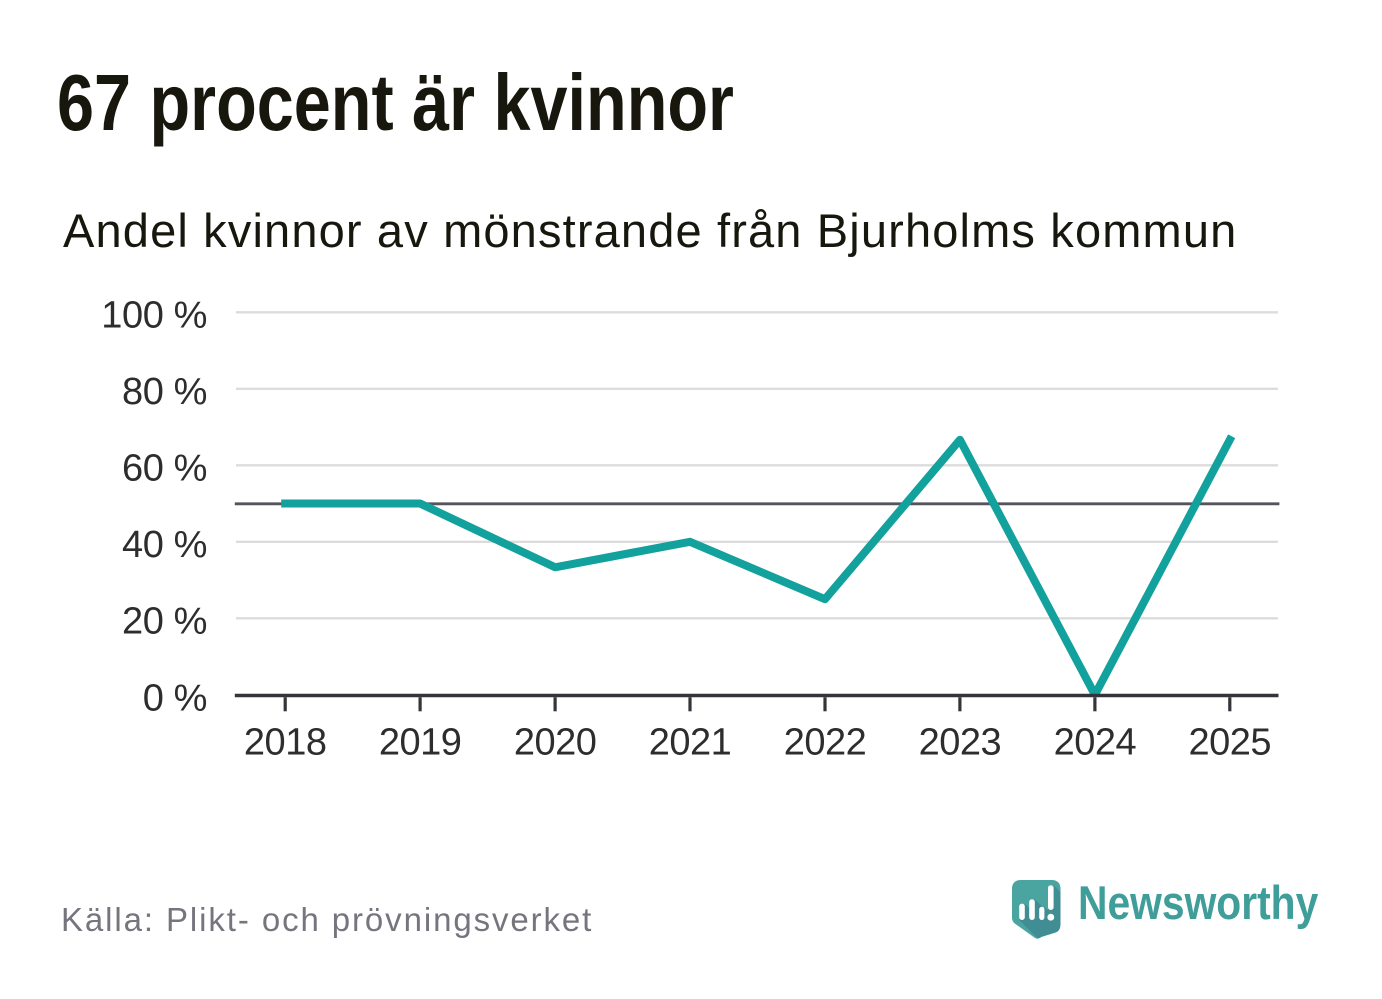 The width and height of the screenshot is (1382, 999). What do you see at coordinates (960, 743) in the screenshot?
I see `svg-text: 2023` at bounding box center [960, 743].